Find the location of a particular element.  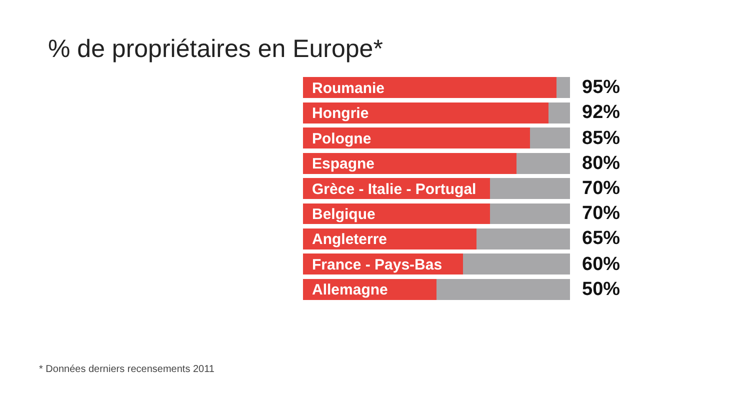

y-tick-label: Roumanie is located at coordinates (348, 88).